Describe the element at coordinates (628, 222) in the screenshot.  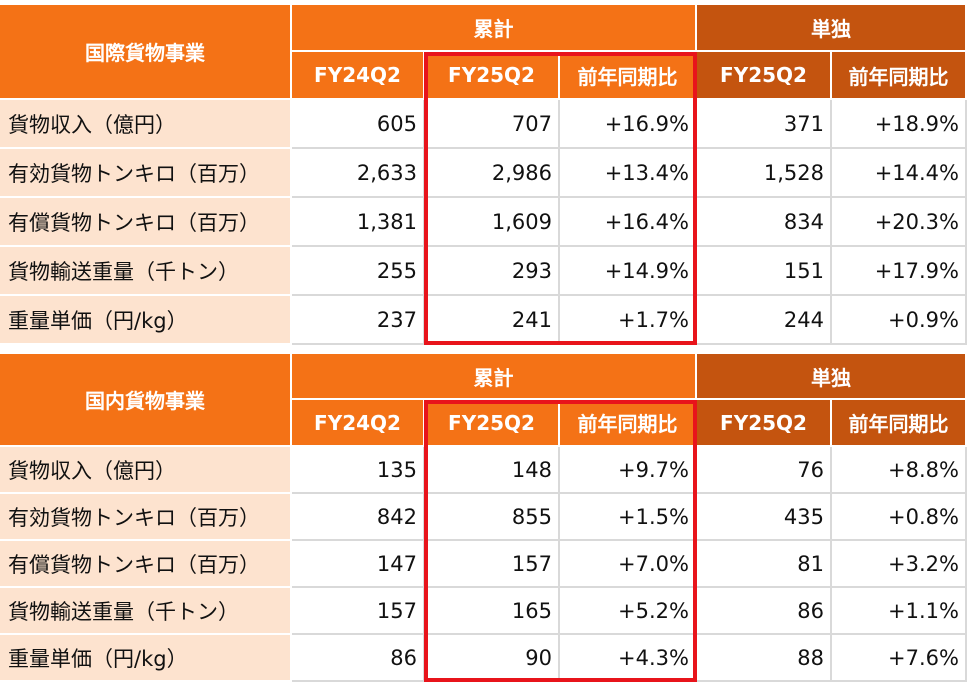
I see `value-cell: +16.4%` at that location.